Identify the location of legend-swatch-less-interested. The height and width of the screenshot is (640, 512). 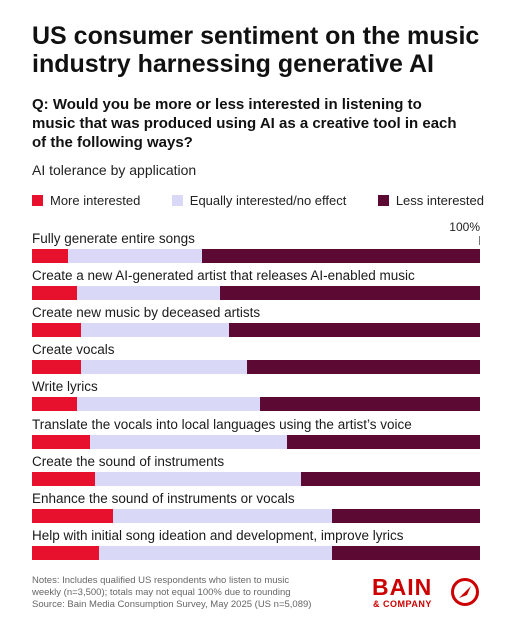
(383, 200).